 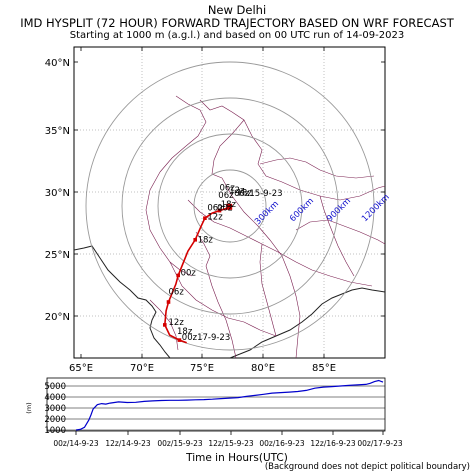 What do you see at coordinates (29, 407) in the screenshot?
I see `height-y-unit: (m)` at bounding box center [29, 407].